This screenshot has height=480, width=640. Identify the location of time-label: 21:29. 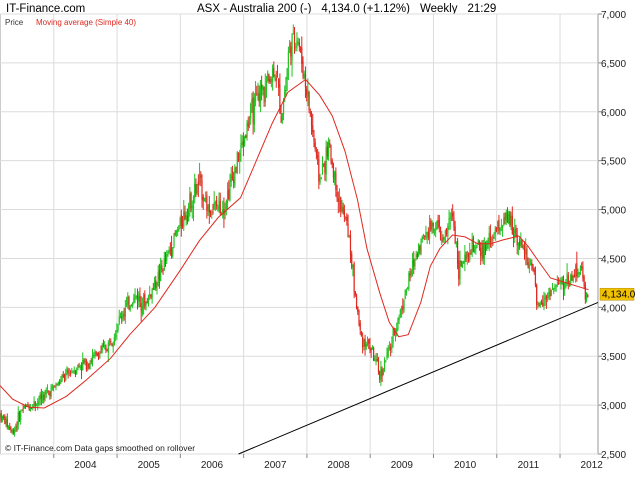
(482, 9).